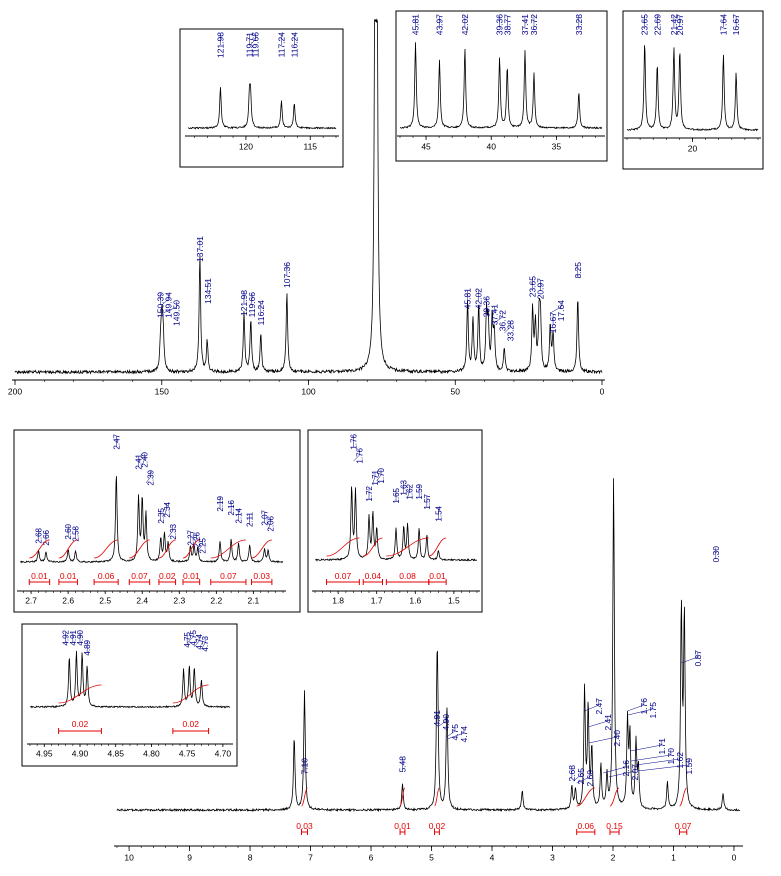 The width and height of the screenshot is (781, 876). What do you see at coordinates (115, 754) in the screenshot?
I see `tick-label: 4.85` at bounding box center [115, 754].